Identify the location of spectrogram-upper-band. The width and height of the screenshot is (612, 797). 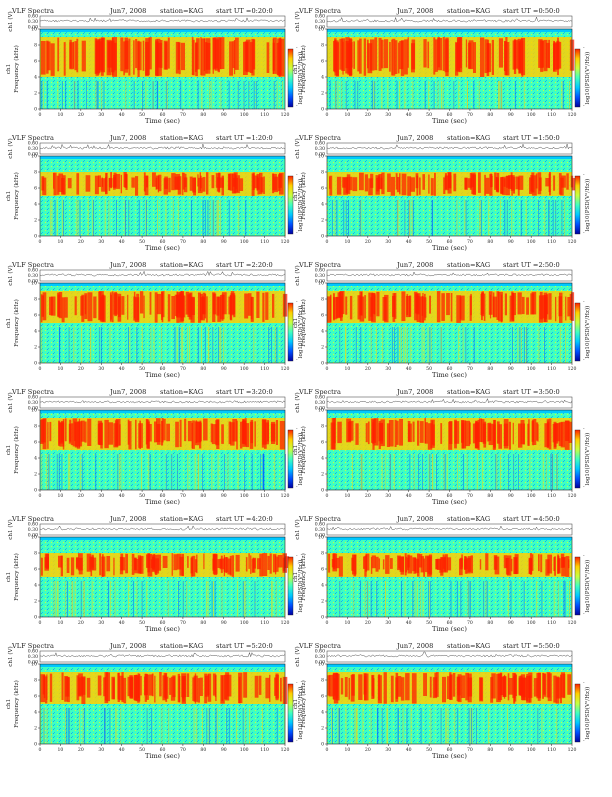
(162, 30).